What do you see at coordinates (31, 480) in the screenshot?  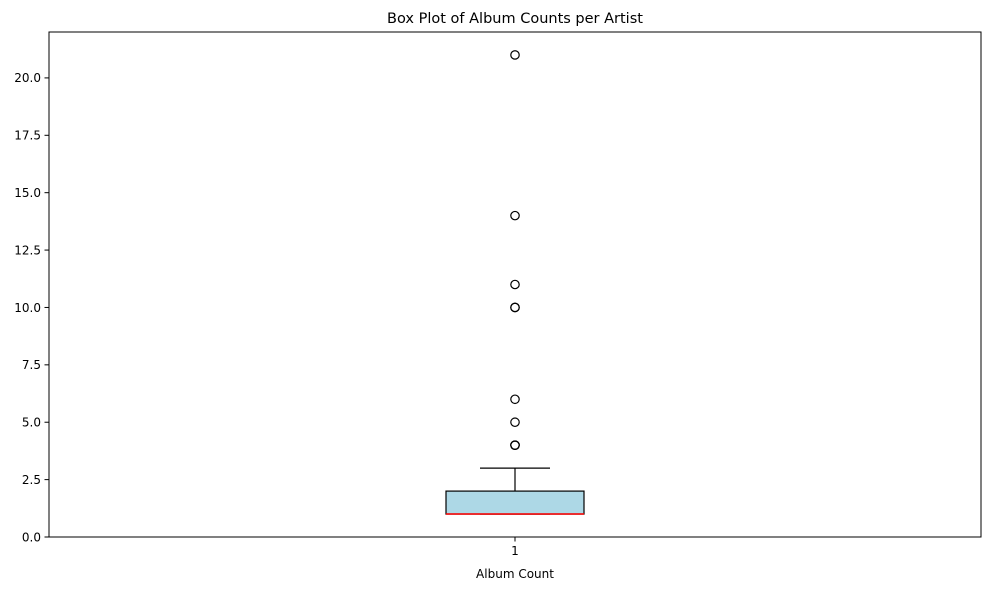 I see `y-tick-label: 2.5` at bounding box center [31, 480].